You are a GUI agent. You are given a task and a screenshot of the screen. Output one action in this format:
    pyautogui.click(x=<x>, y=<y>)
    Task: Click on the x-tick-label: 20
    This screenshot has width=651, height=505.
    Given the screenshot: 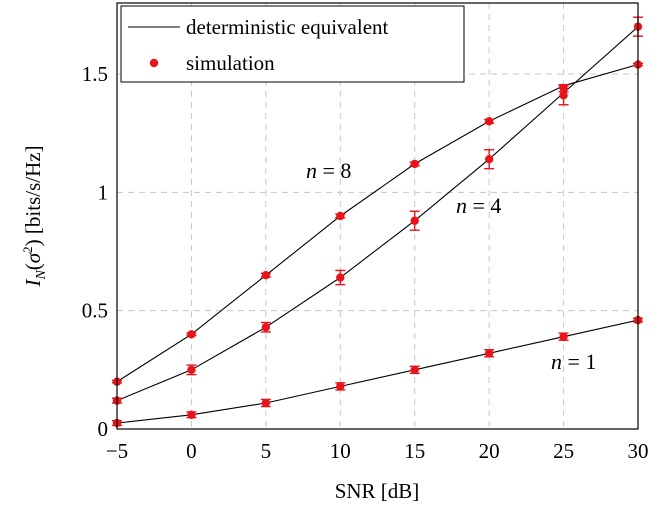 What is the action you would take?
    pyautogui.click(x=489, y=451)
    